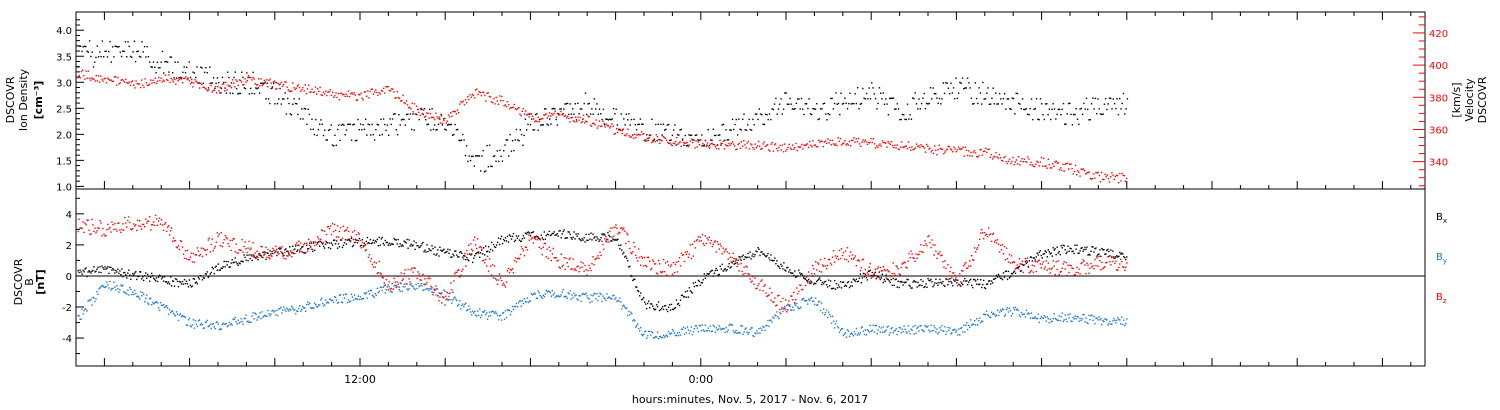 Image resolution: width=1500 pixels, height=410 pixels. What do you see at coordinates (1469, 100) in the screenshot?
I see `top-right-label-line2: Velocity` at bounding box center [1469, 100].